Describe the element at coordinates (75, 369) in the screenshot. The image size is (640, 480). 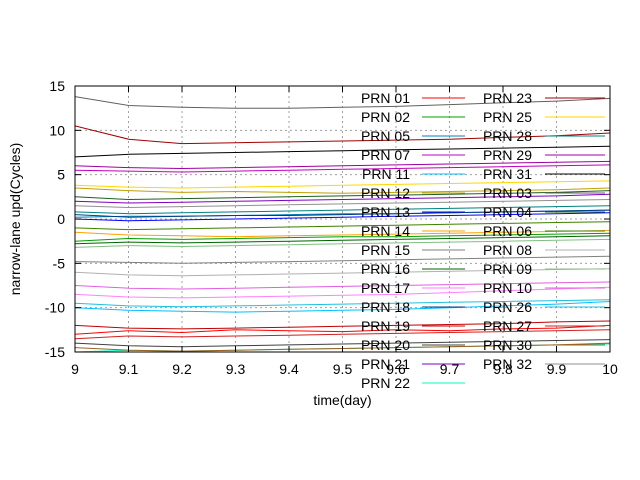
I see `x-tick-label: 9` at that location.